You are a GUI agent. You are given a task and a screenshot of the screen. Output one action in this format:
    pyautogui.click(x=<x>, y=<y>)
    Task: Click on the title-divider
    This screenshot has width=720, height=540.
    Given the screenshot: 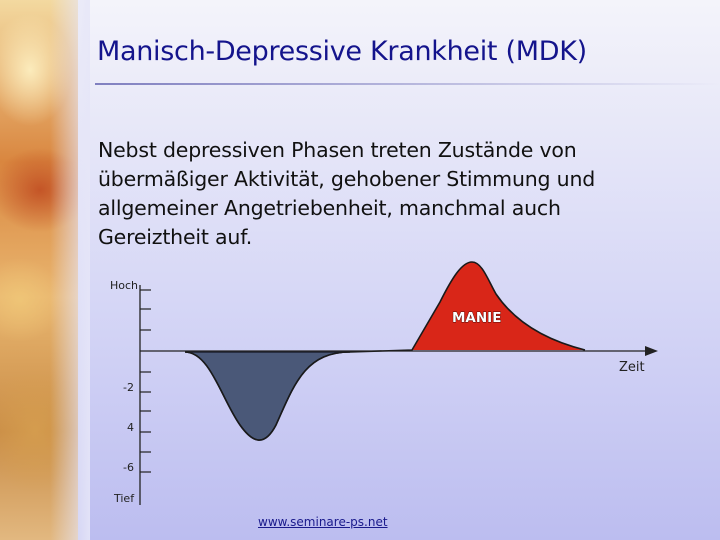 What is the action you would take?
    pyautogui.click(x=407, y=84)
    